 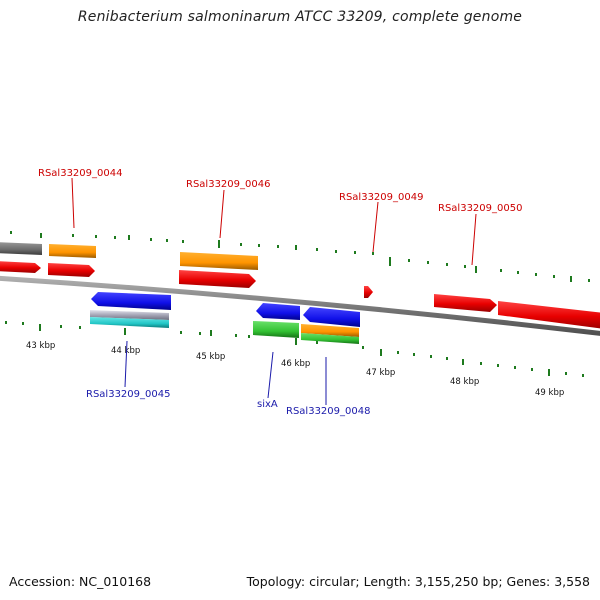 I want to click on scale-label-47: 47 kbp, so click(x=380, y=373).